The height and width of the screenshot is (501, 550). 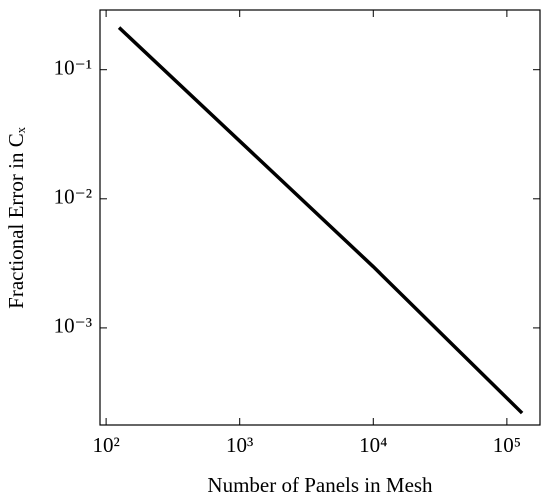 I want to click on y-tick-label: 10⁻², so click(x=73, y=197).